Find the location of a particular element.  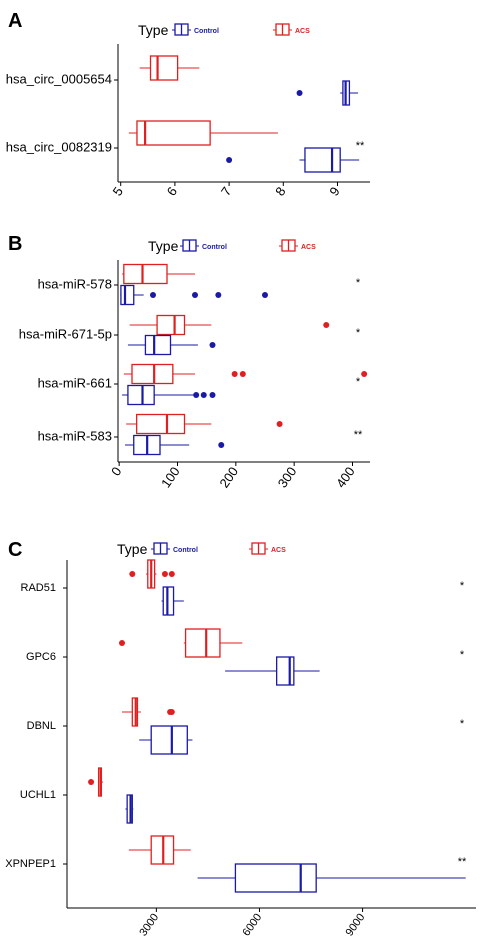

category-label: RAD51 is located at coordinates (38, 588).